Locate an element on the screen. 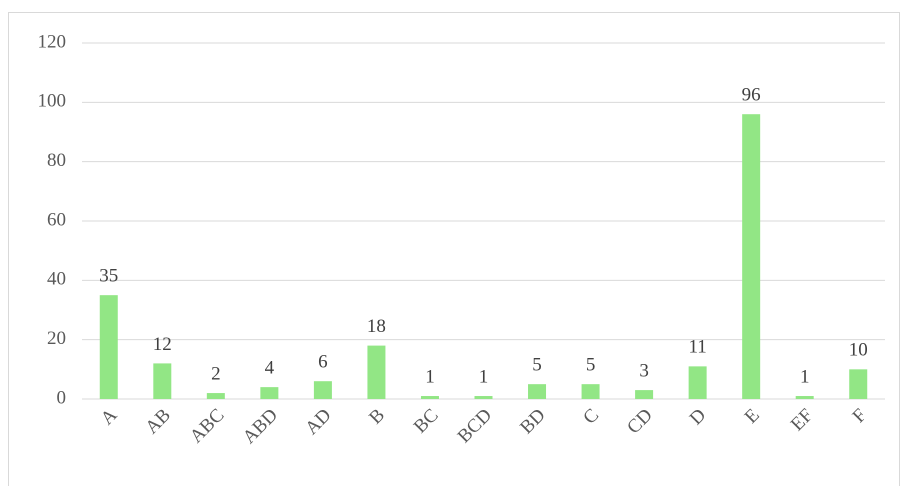 This screenshot has height=486, width=901. y-tick-label: 20 is located at coordinates (56, 338).